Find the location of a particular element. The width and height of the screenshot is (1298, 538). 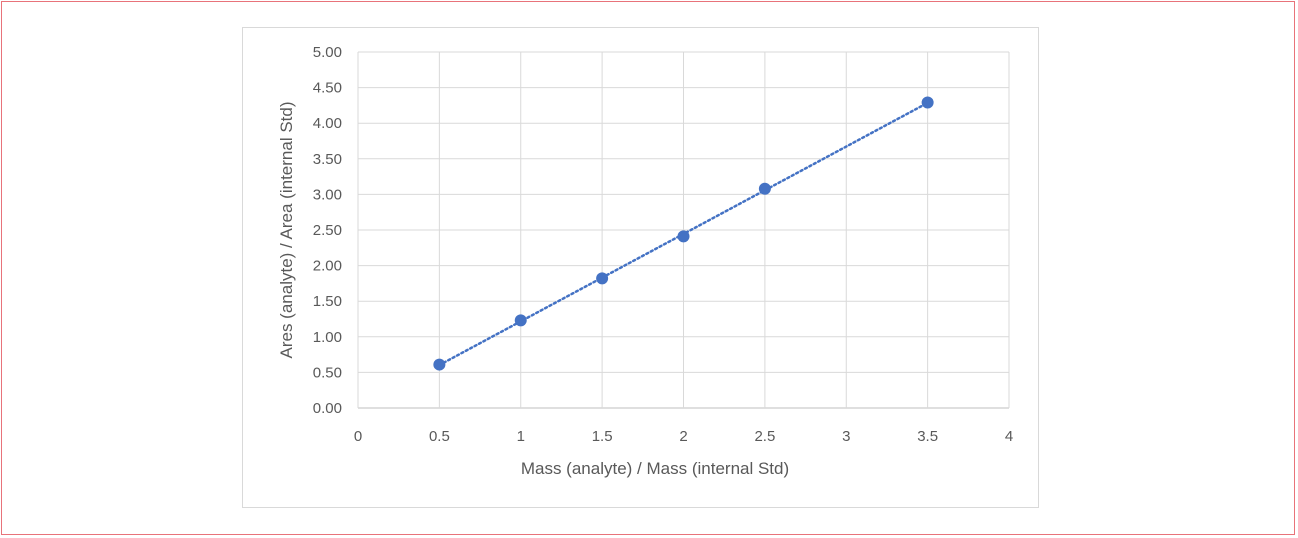

x-tick-label: 3 is located at coordinates (846, 436).